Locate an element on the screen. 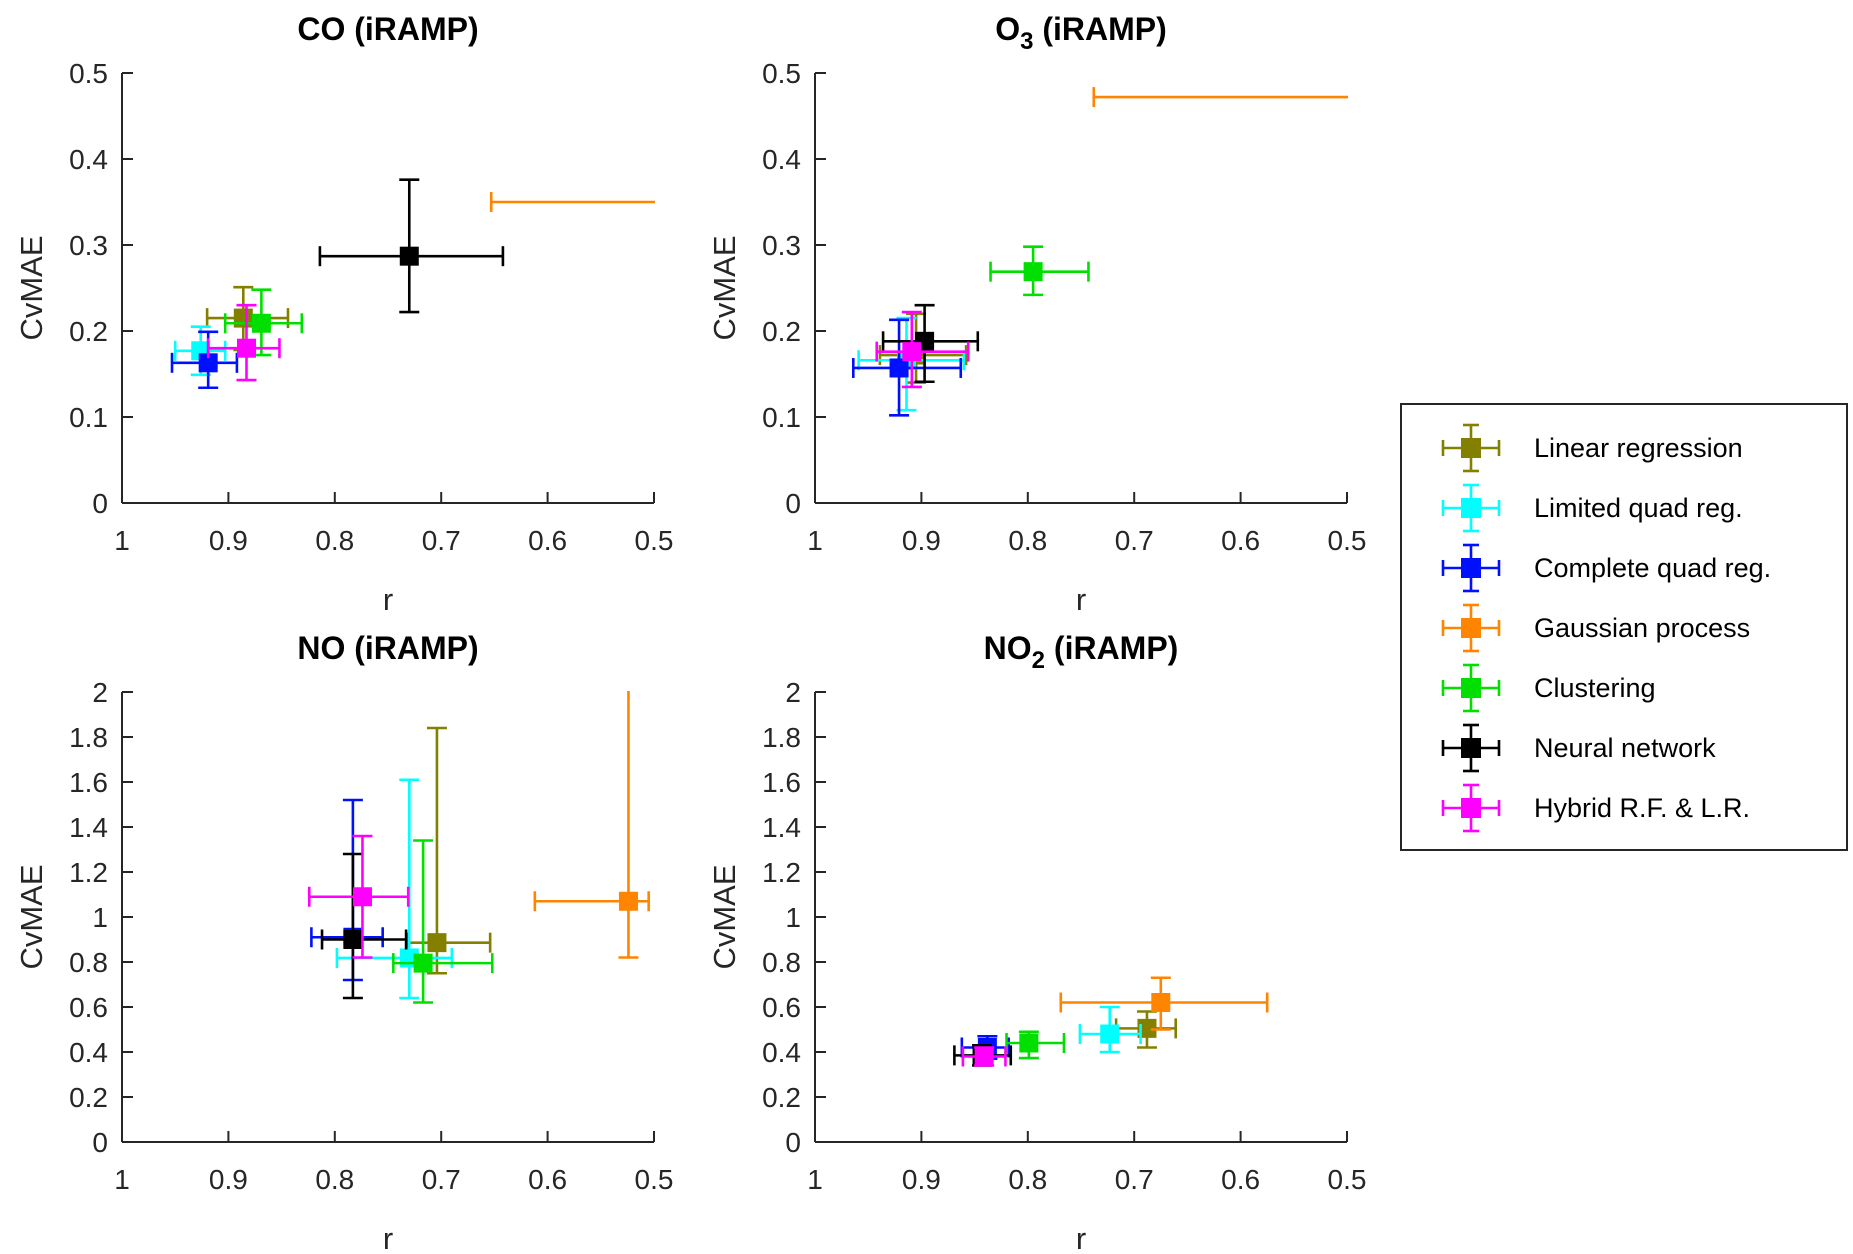 The height and width of the screenshot is (1254, 1853). y-tick-label: 0.2 is located at coordinates (88, 331).